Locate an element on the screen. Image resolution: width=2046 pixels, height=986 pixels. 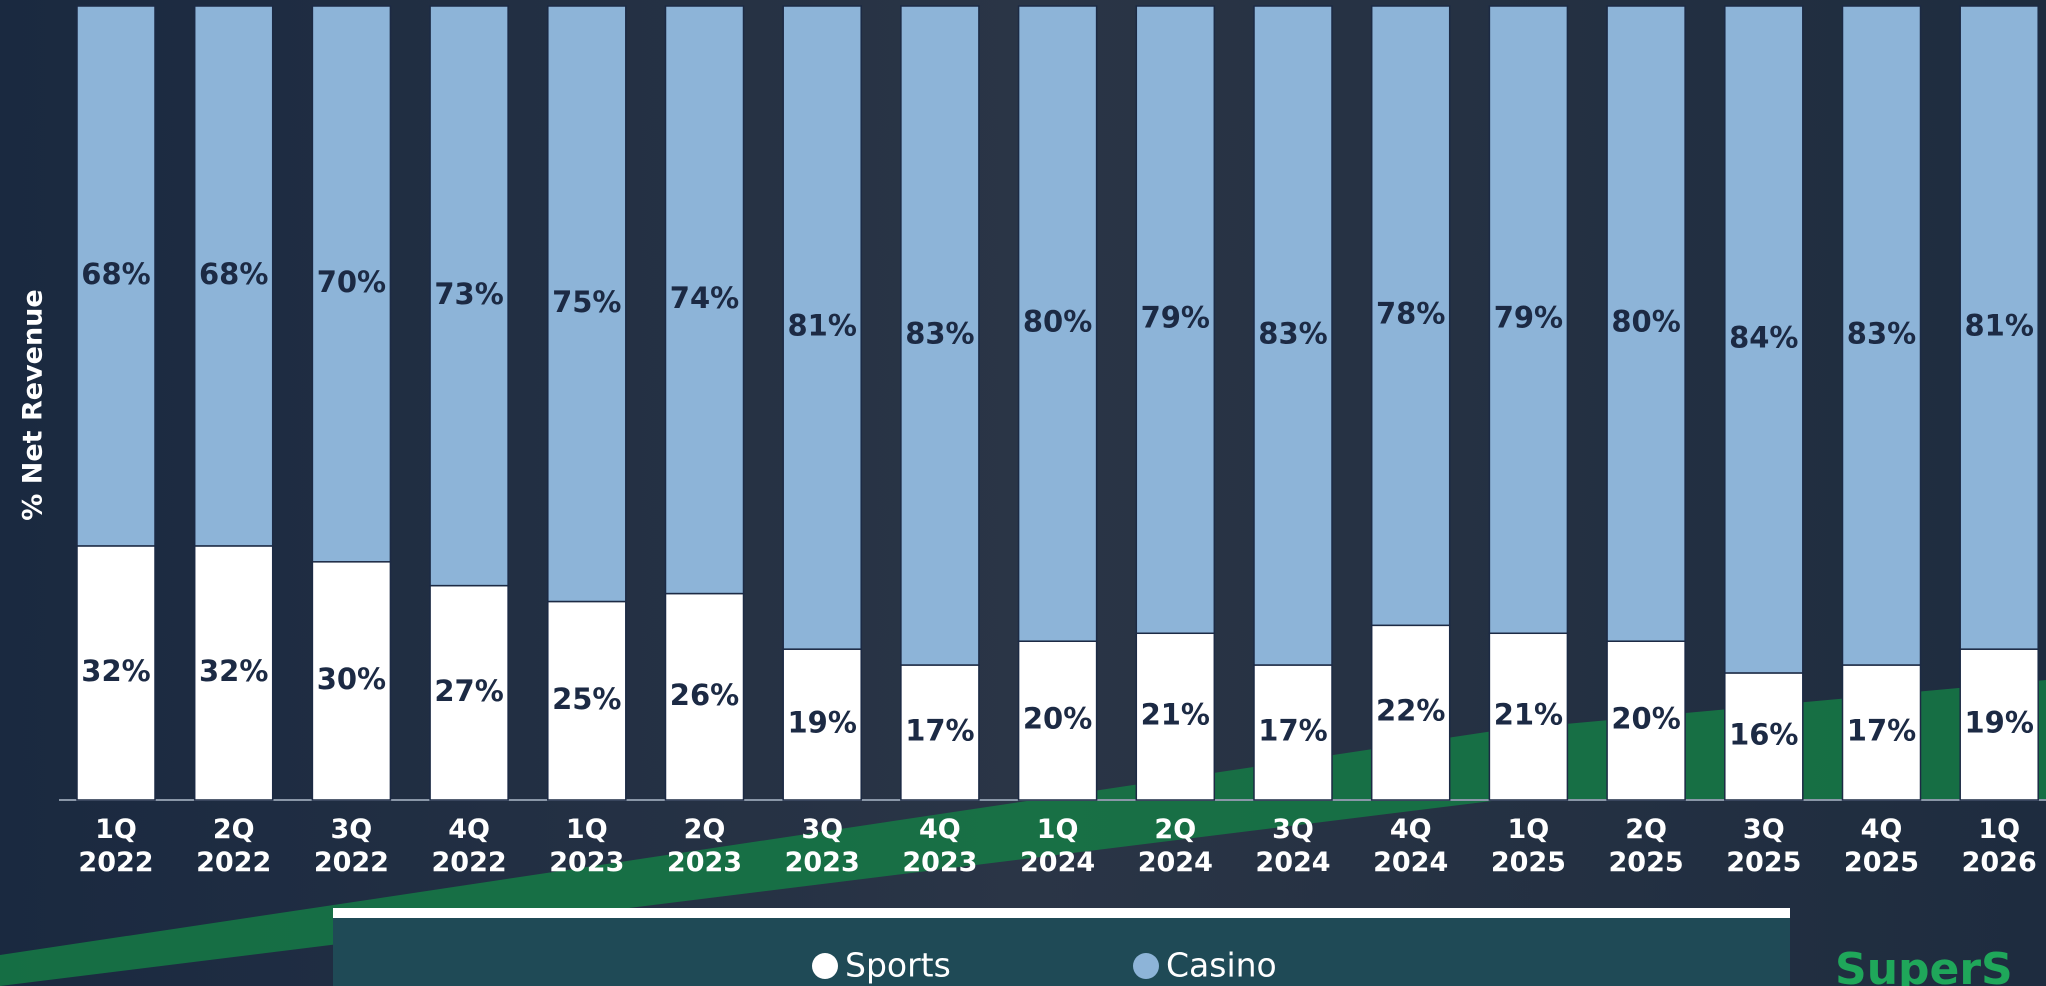
x-tick-label: 2Q 2023 is located at coordinates (704, 846).